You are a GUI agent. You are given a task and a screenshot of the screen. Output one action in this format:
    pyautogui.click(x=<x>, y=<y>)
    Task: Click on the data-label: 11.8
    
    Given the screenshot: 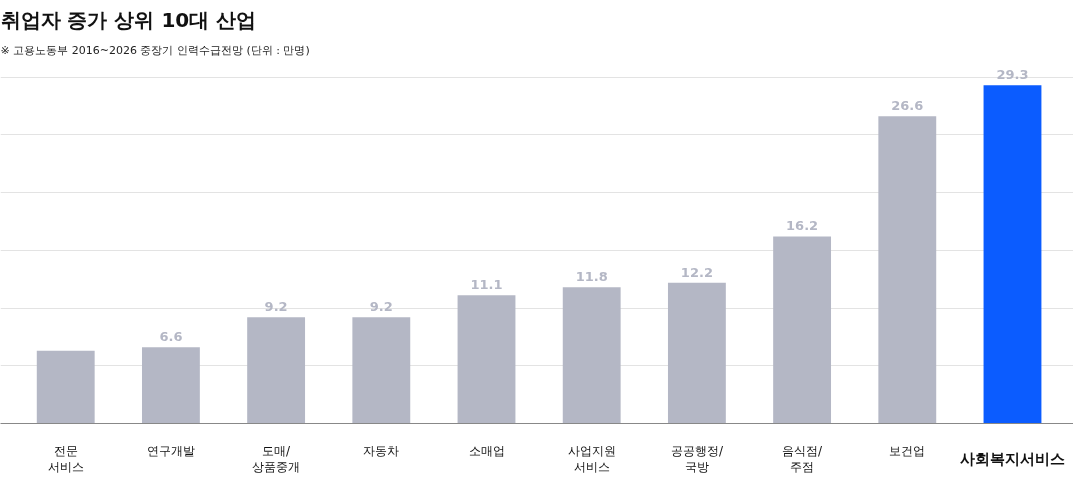 What is the action you would take?
    pyautogui.click(x=591, y=277)
    